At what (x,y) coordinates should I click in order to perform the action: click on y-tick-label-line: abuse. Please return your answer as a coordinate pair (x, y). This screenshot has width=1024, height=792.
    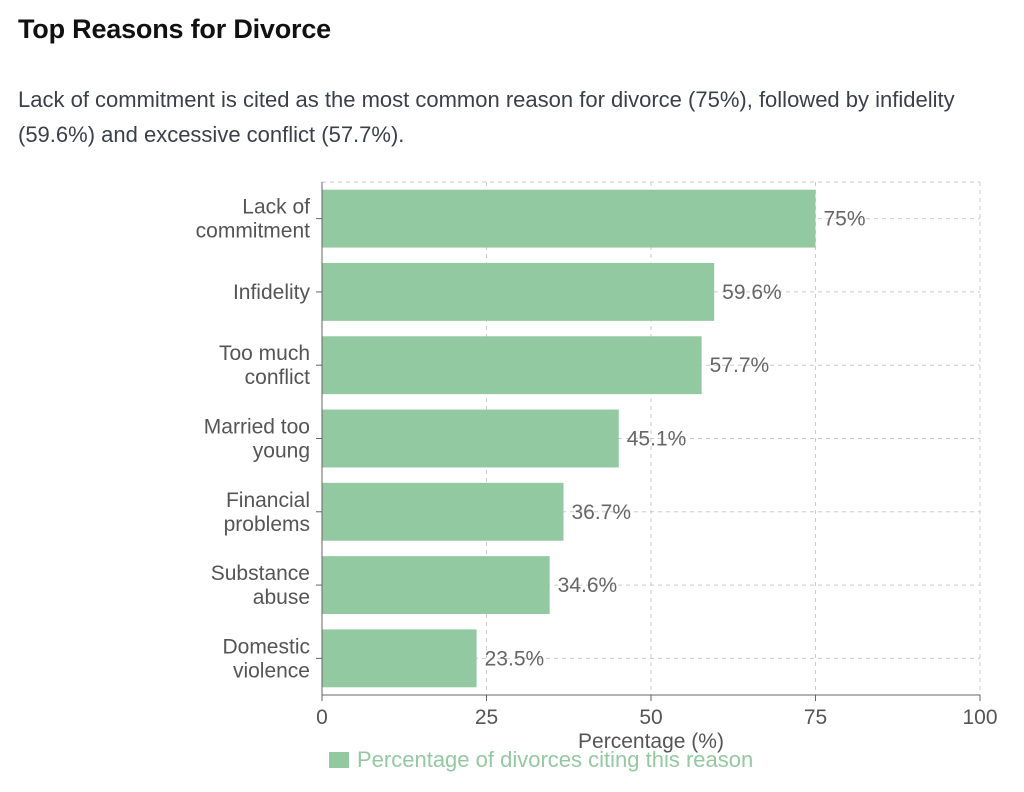
    Looking at the image, I should click on (281, 597).